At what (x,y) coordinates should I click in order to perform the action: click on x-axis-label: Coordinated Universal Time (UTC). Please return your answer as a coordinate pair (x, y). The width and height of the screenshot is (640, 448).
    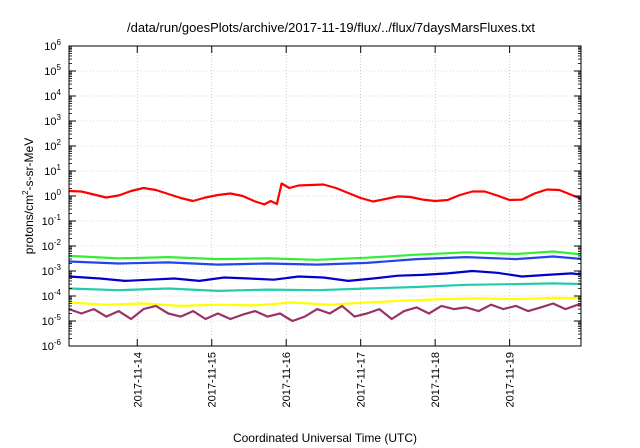
    Looking at the image, I should click on (325, 438).